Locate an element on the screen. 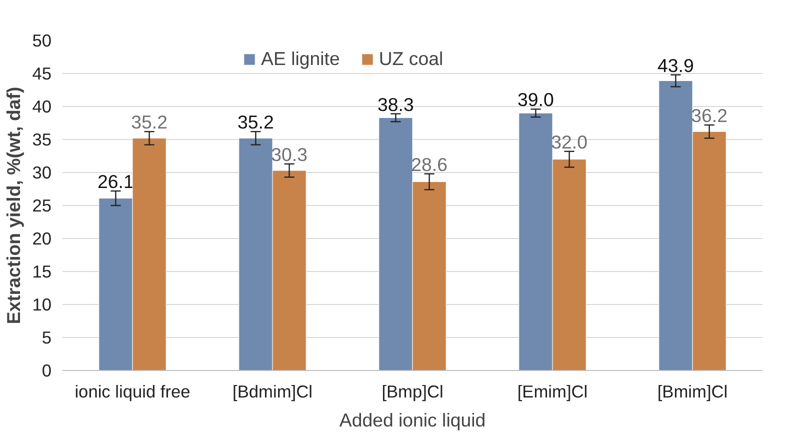 The image size is (801, 445). x-tick-label: [Bmim]Cl is located at coordinates (692, 392).